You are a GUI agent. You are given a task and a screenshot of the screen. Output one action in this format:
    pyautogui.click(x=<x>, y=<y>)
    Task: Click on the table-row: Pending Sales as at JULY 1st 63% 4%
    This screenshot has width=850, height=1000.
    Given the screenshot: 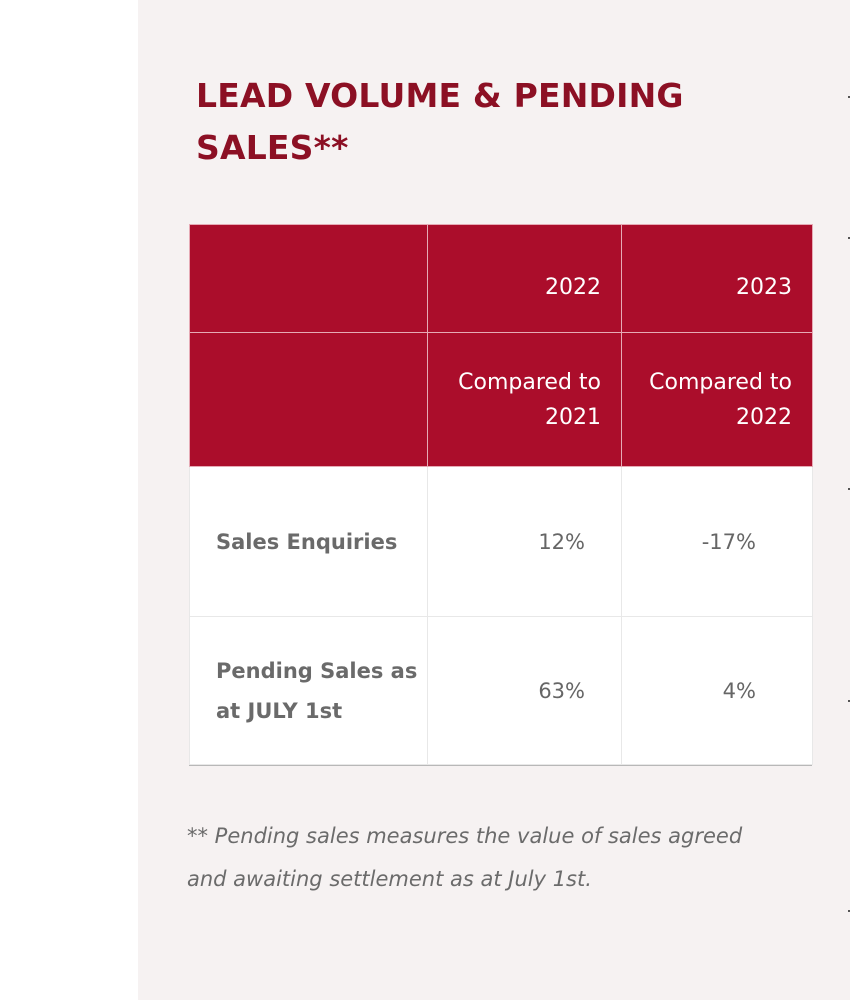 What is the action you would take?
    pyautogui.click(x=501, y=690)
    